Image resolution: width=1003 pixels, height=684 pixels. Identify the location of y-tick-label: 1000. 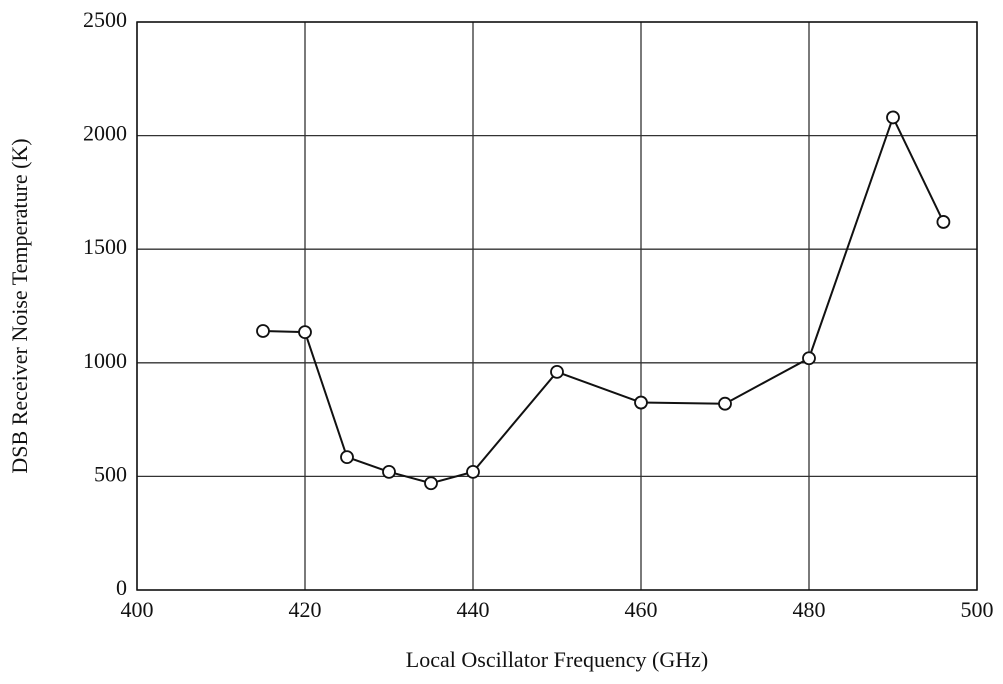
(105, 360).